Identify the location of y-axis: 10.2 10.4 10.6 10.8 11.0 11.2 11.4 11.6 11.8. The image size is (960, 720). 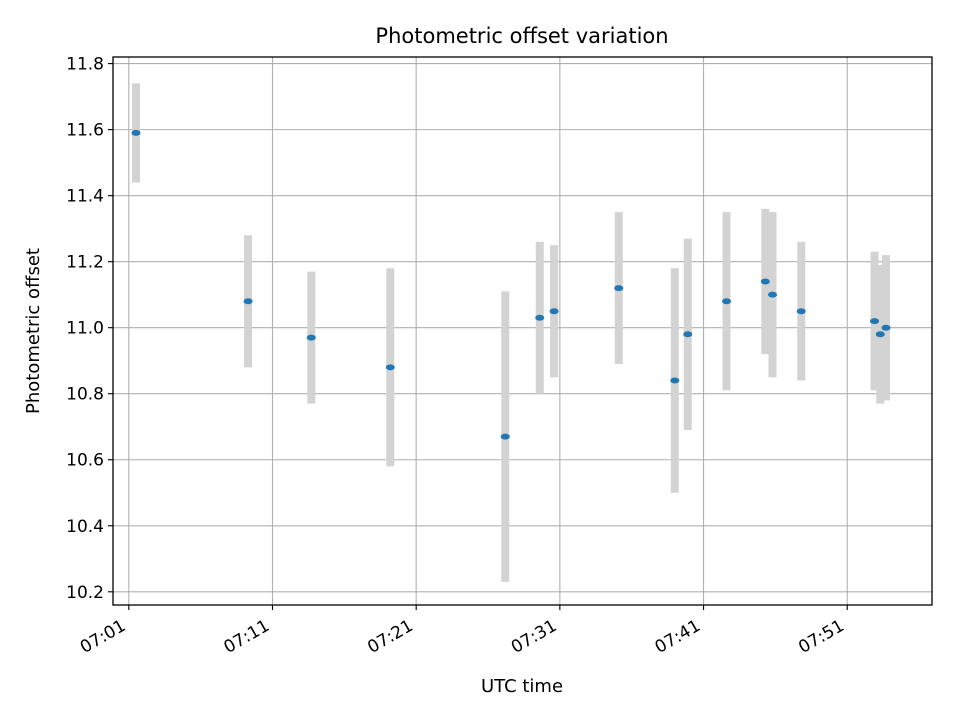
(89, 329).